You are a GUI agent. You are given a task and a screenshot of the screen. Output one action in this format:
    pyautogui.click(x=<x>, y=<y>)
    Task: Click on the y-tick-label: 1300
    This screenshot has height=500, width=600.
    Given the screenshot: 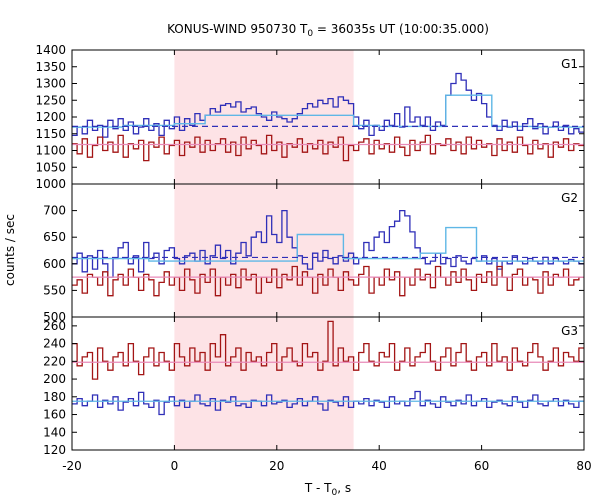 What is the action you would take?
    pyautogui.click(x=50, y=84)
    